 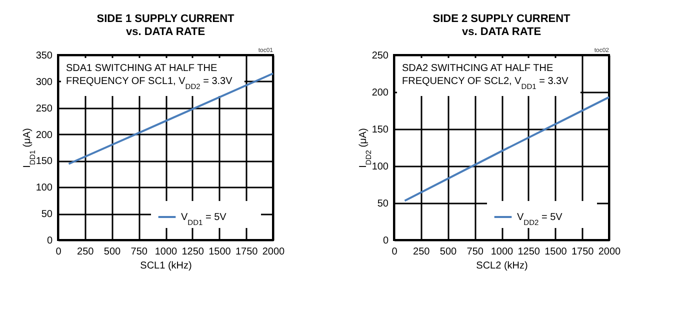 What do you see at coordinates (44, 82) in the screenshot?
I see `y-tick-label: 300` at bounding box center [44, 82].